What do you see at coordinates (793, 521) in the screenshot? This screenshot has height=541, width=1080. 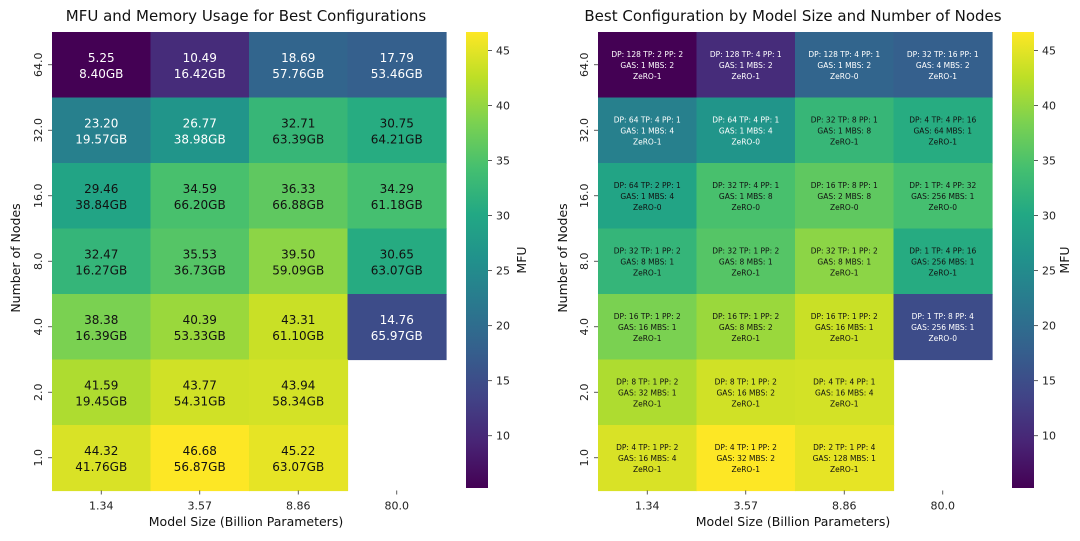 I see `right-x-axis-label: Model Size (Billion Parameters)` at bounding box center [793, 521].